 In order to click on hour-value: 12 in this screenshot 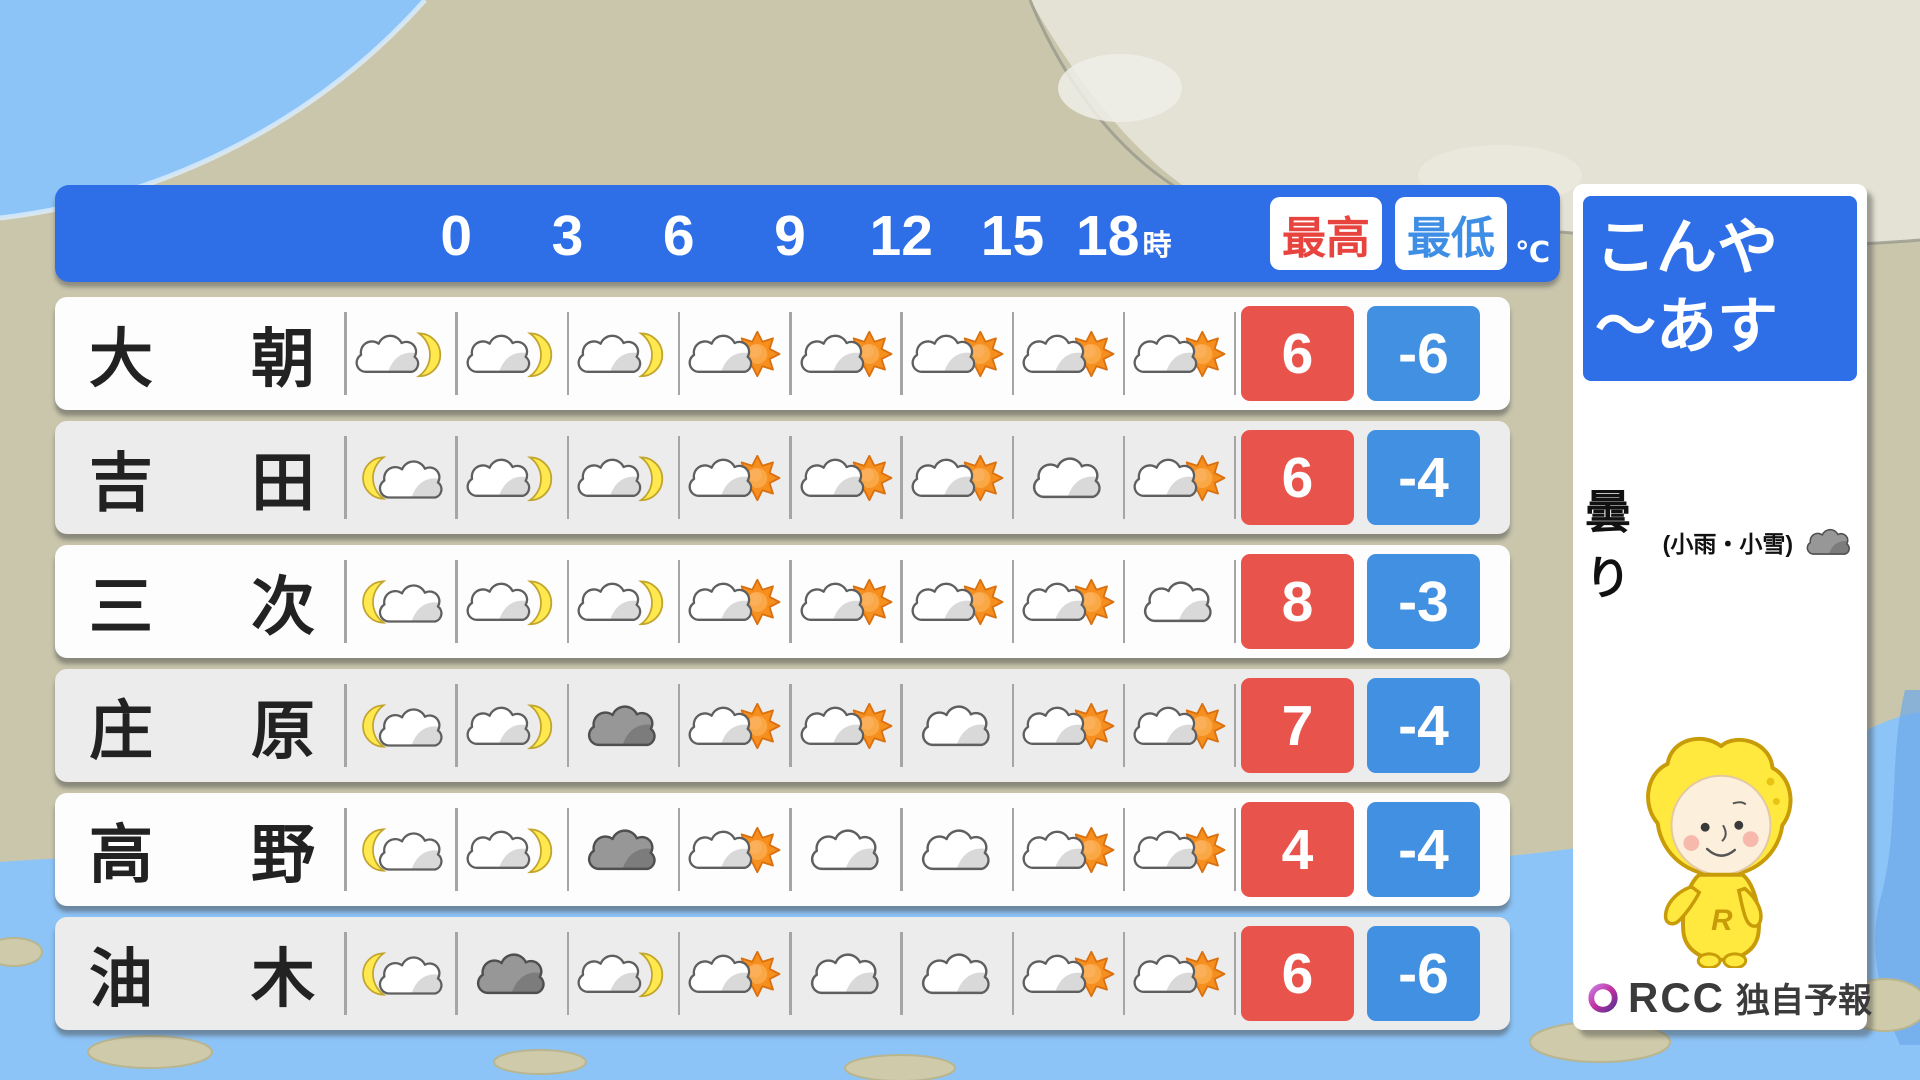, I will do `click(901, 235)`.